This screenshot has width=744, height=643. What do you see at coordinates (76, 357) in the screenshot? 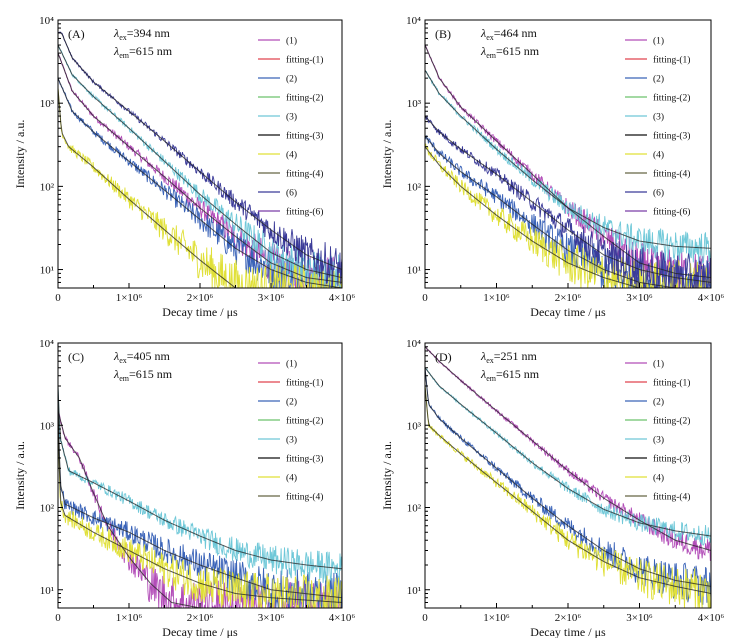
I see `panel-label: (C)` at bounding box center [76, 357].